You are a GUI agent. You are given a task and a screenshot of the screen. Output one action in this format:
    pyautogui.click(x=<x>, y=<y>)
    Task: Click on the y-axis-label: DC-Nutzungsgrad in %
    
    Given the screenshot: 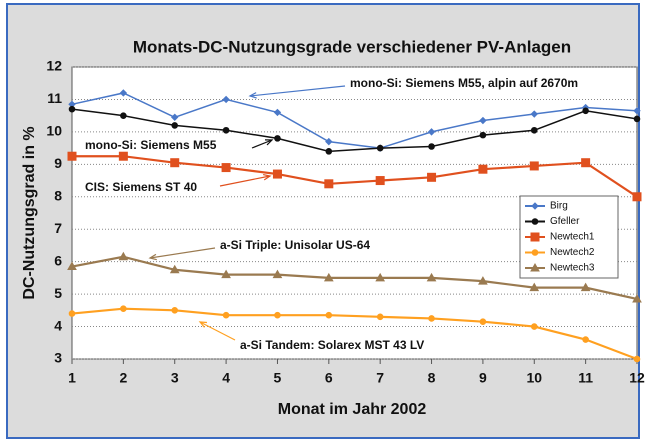 What is the action you would take?
    pyautogui.click(x=29, y=212)
    